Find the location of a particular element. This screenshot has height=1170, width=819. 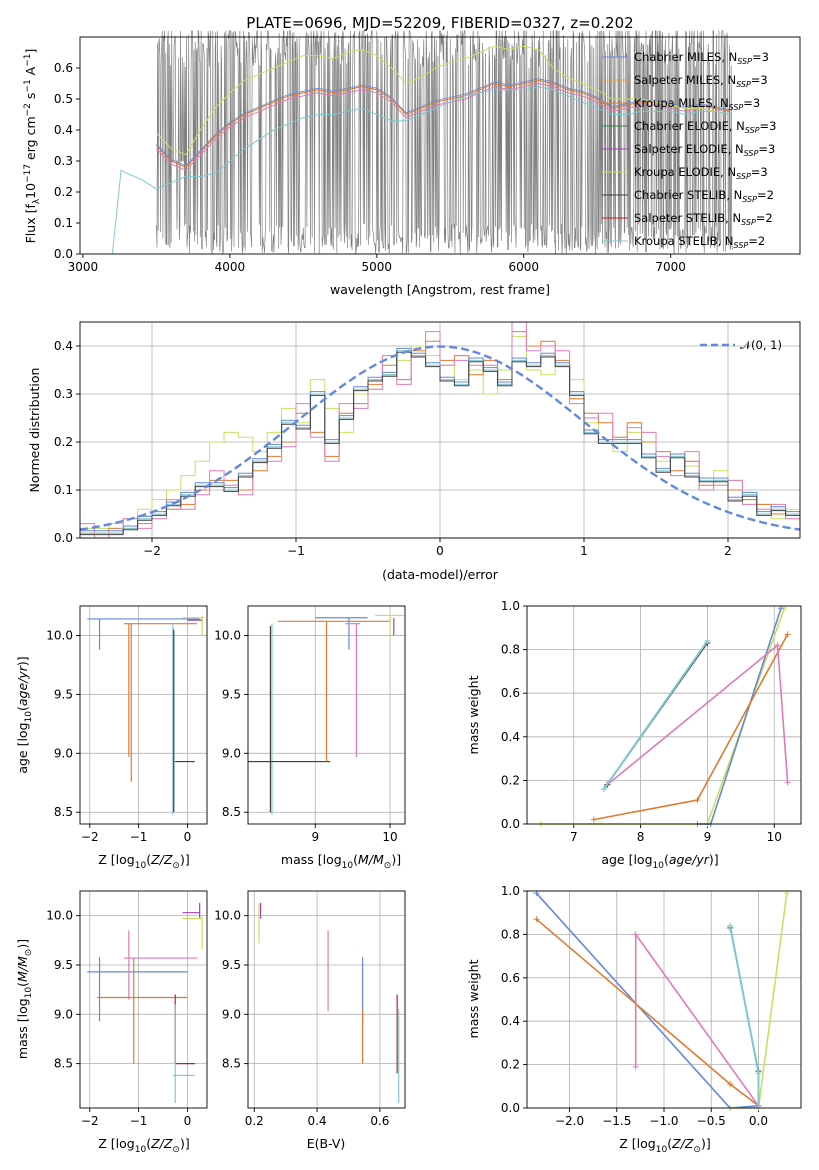

residual-gaussian-curve is located at coordinates (440, 438).